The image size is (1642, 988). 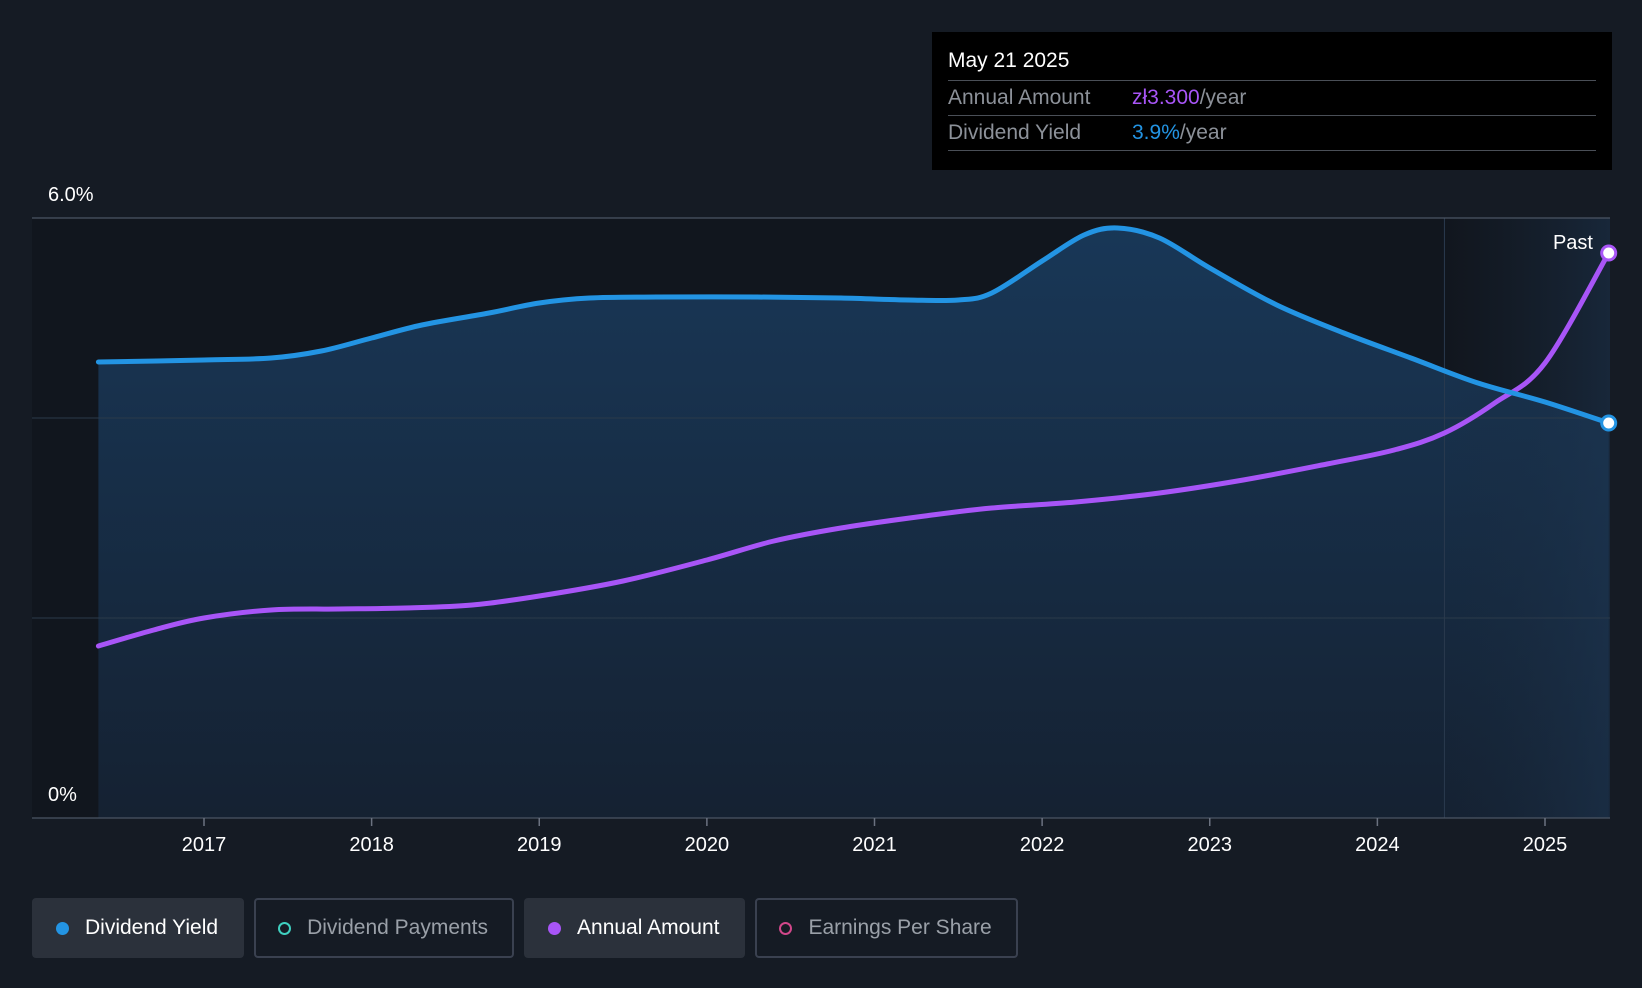 I want to click on x-tick-label: 2019, so click(x=539, y=845).